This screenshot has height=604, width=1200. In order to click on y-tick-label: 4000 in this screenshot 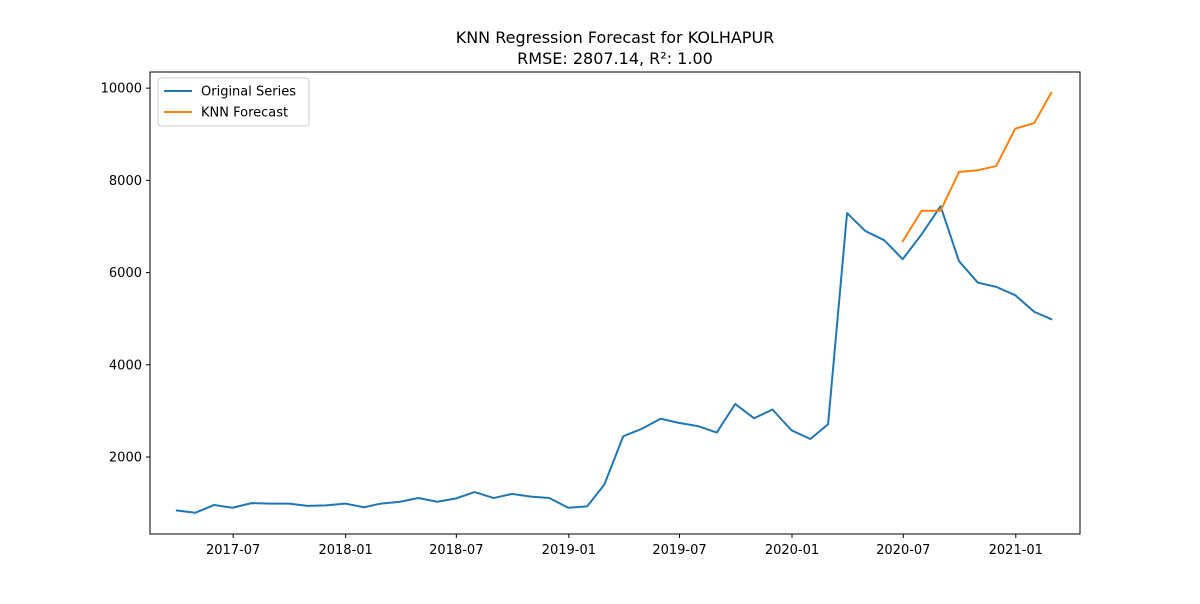, I will do `click(125, 365)`.